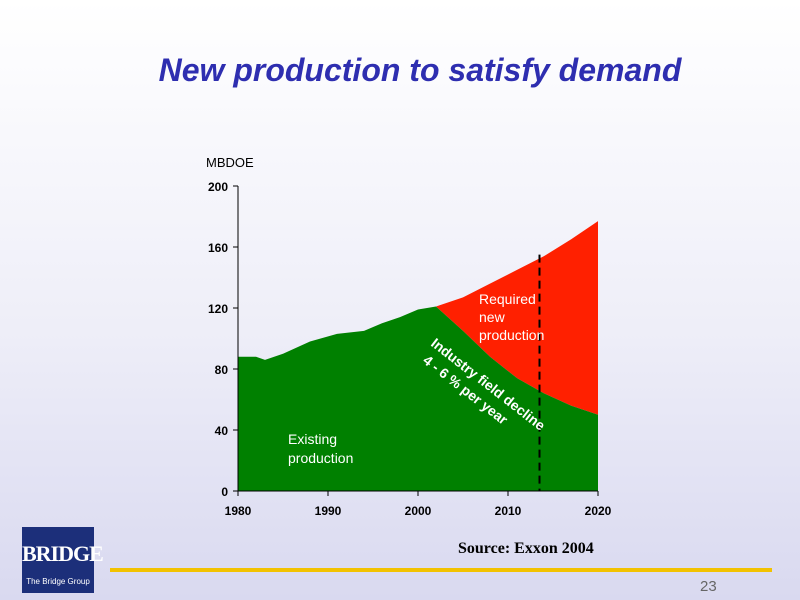  Describe the element at coordinates (218, 187) in the screenshot. I see `y-tick-label: 200` at that location.